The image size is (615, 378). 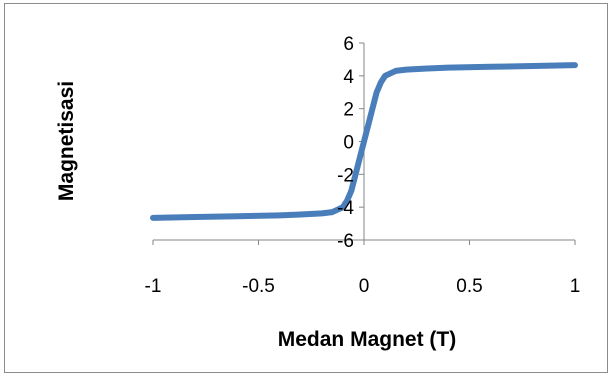 I want to click on x-tick-label: 0, so click(x=364, y=286).